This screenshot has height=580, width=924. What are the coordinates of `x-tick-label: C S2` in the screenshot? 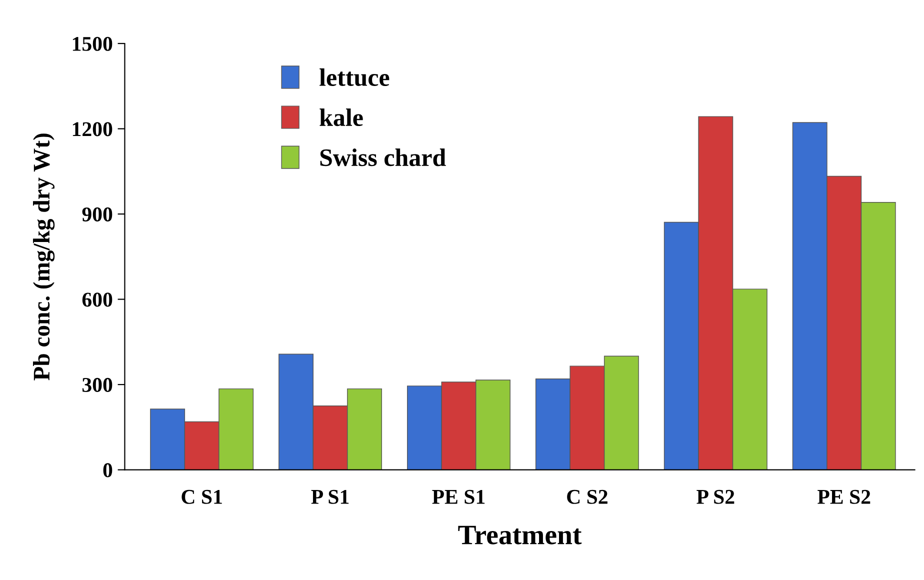 It's located at (587, 497).